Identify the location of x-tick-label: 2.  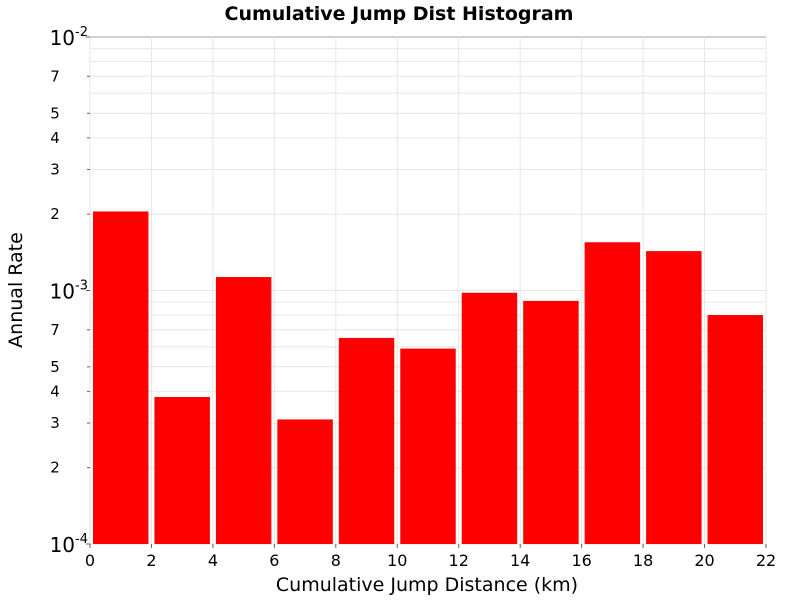
(151, 560).